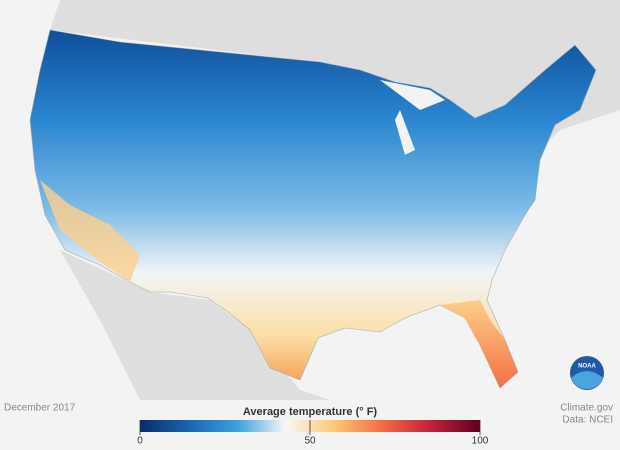  I want to click on colorbar-tick-label: 0, so click(140, 441).